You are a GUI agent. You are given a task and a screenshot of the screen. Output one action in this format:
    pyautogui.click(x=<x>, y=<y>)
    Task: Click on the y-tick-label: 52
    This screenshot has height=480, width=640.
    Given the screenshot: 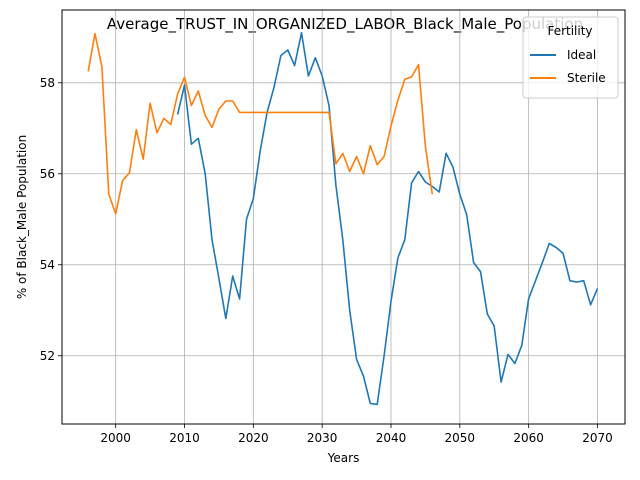 What is the action you would take?
    pyautogui.click(x=47, y=356)
    